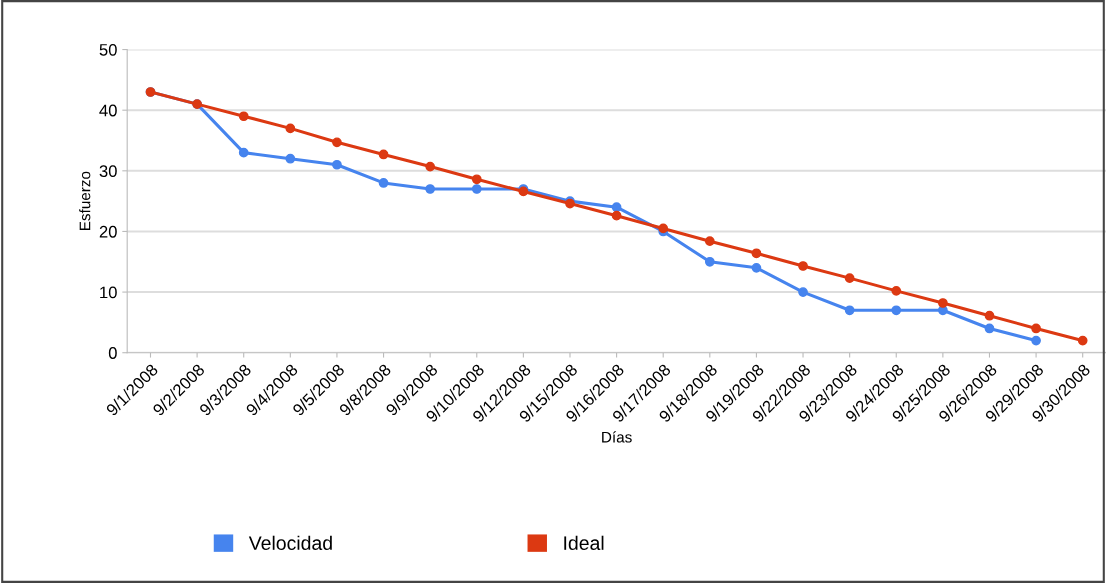 This screenshot has width=1106, height=583. I want to click on y-tick-label: 50, so click(108, 49).